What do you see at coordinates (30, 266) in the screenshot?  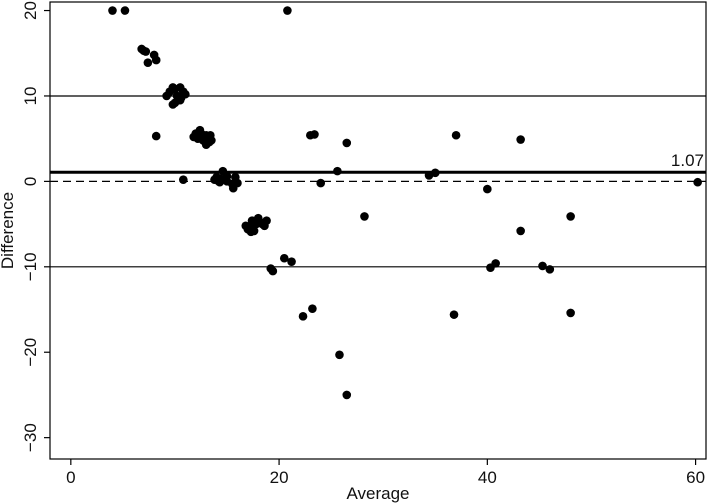 I see `y-tick-label: −10` at bounding box center [30, 266].